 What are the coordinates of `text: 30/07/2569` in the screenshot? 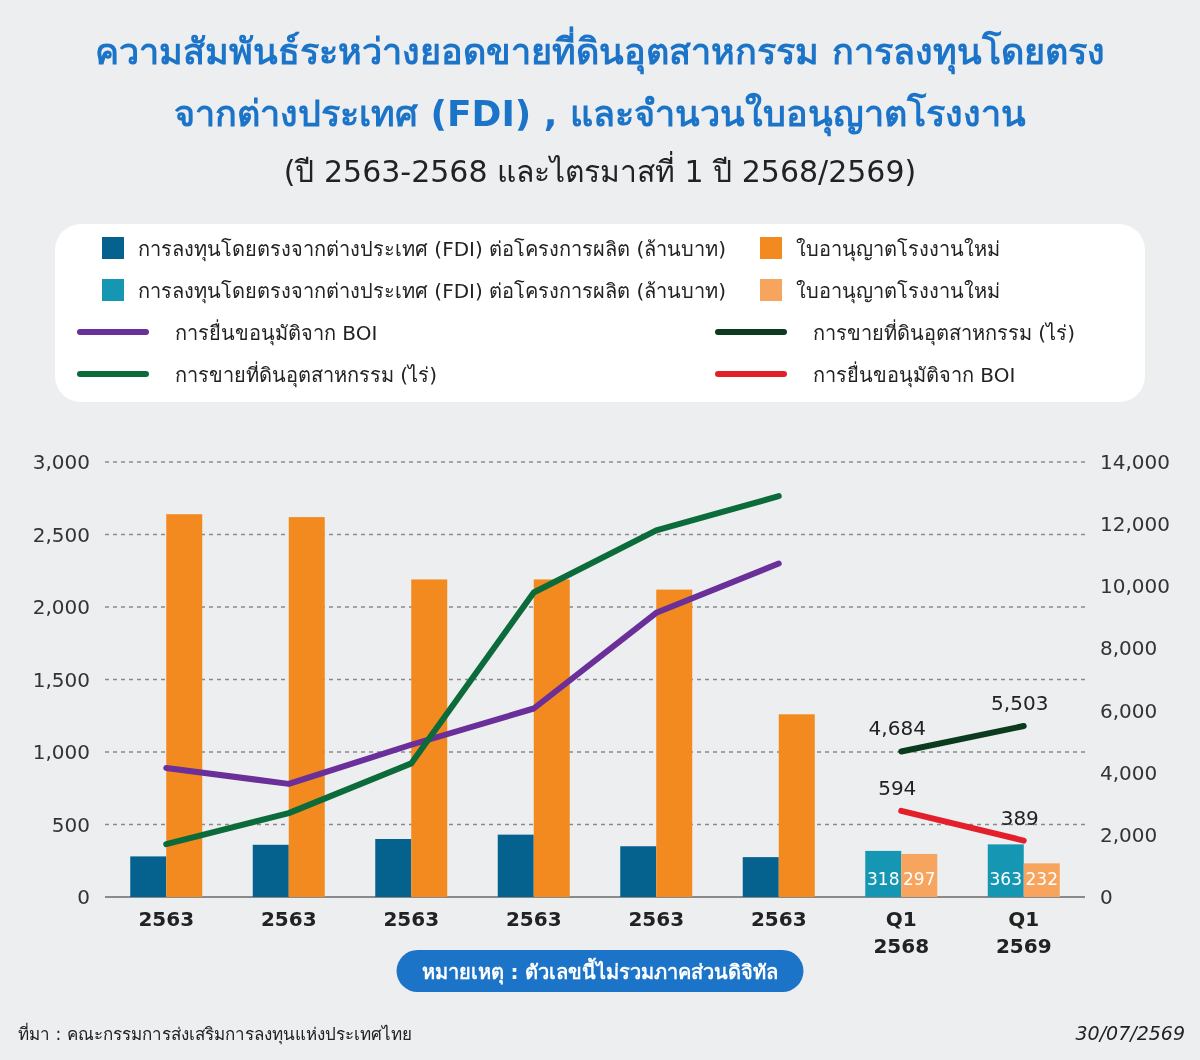 It's located at (1130, 1033).